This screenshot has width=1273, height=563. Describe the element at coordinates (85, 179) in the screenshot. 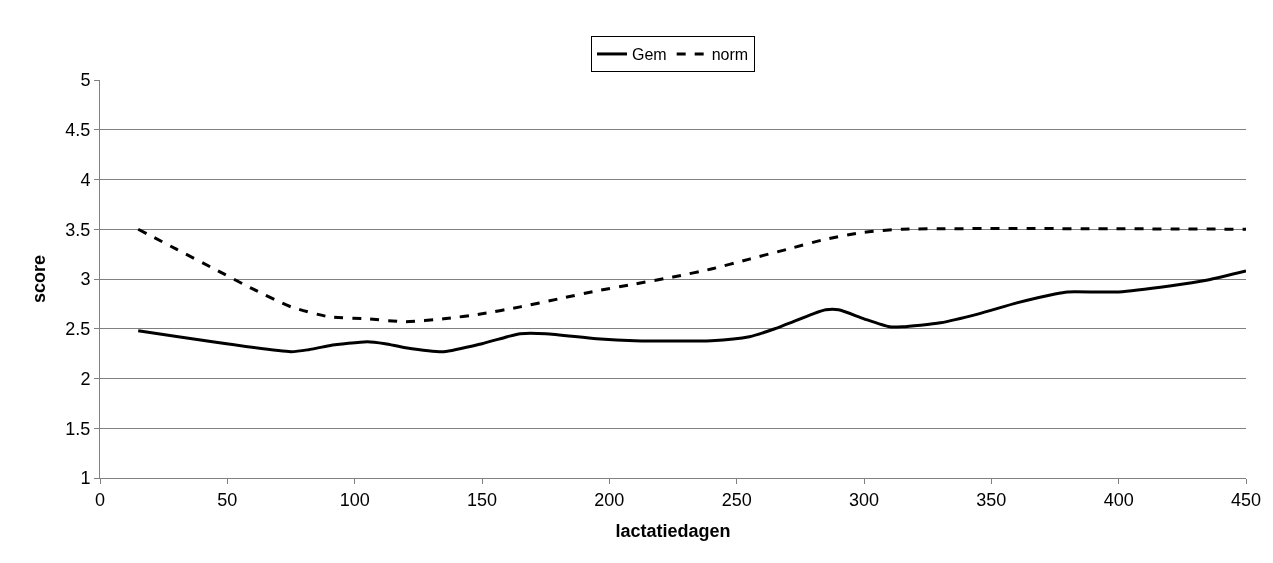

I see `y-tick-label: 4` at that location.